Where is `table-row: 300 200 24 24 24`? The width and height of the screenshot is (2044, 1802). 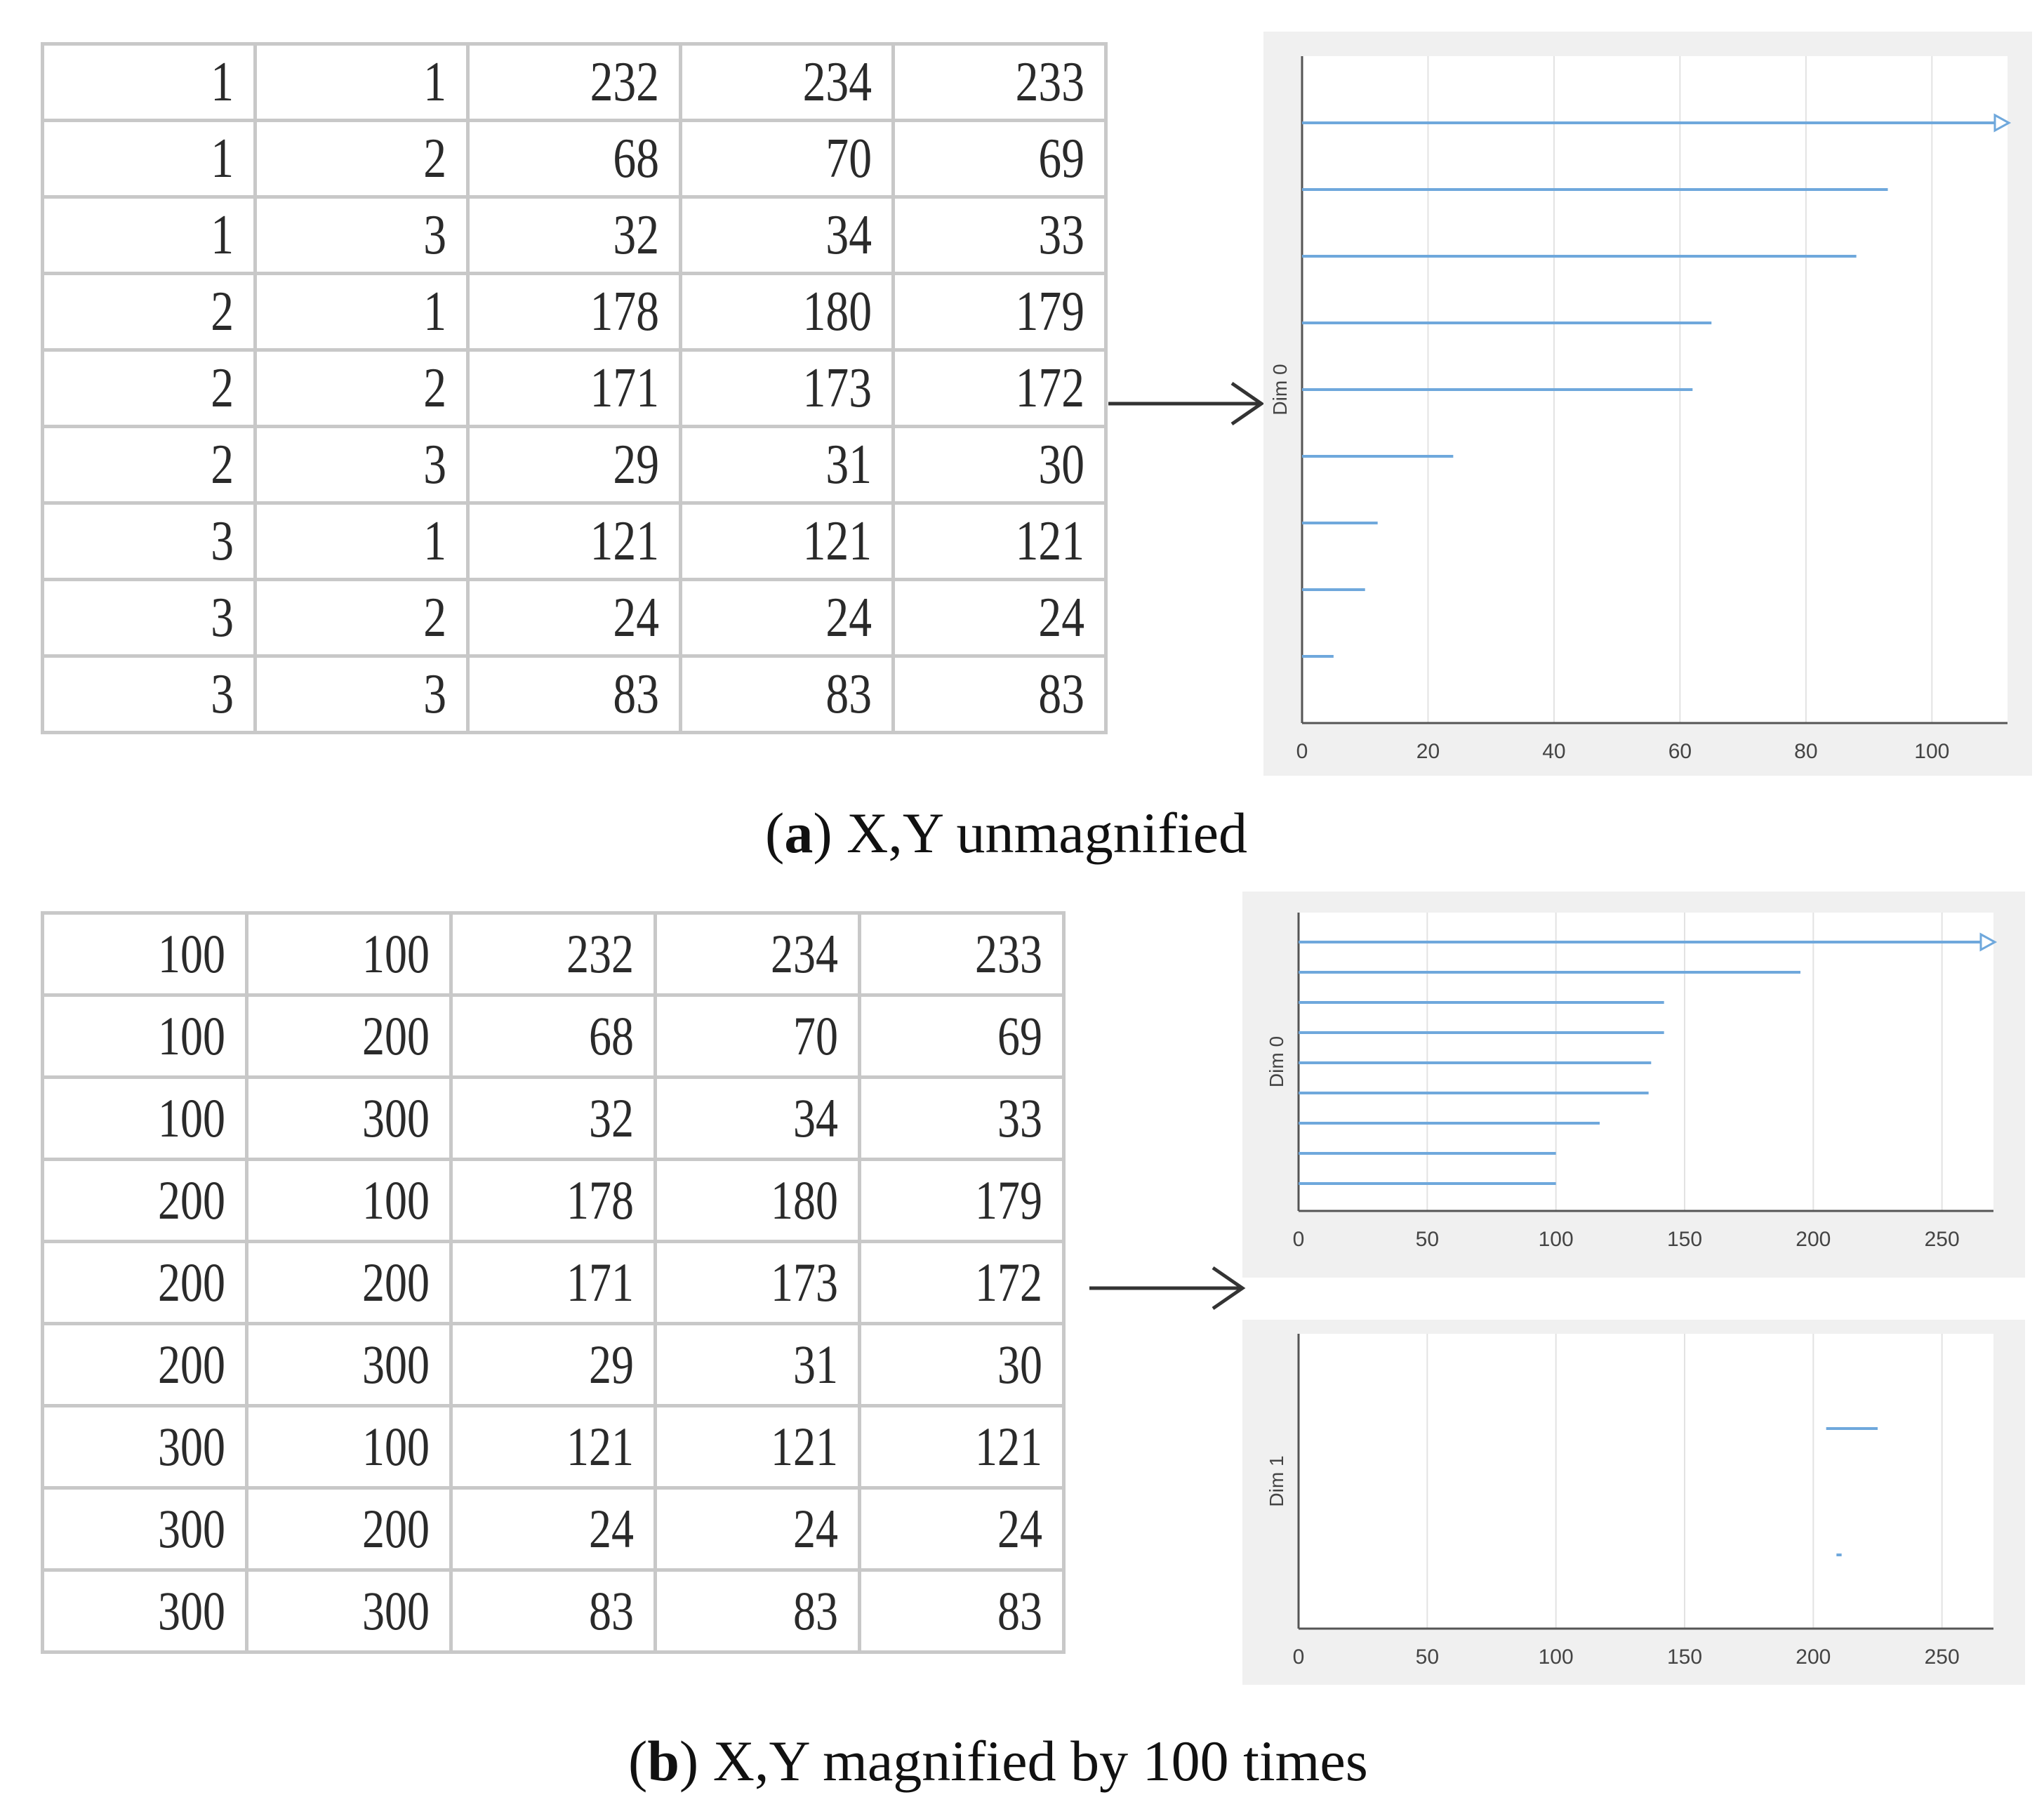
table-row: 300 200 24 24 24 is located at coordinates (553, 1529).